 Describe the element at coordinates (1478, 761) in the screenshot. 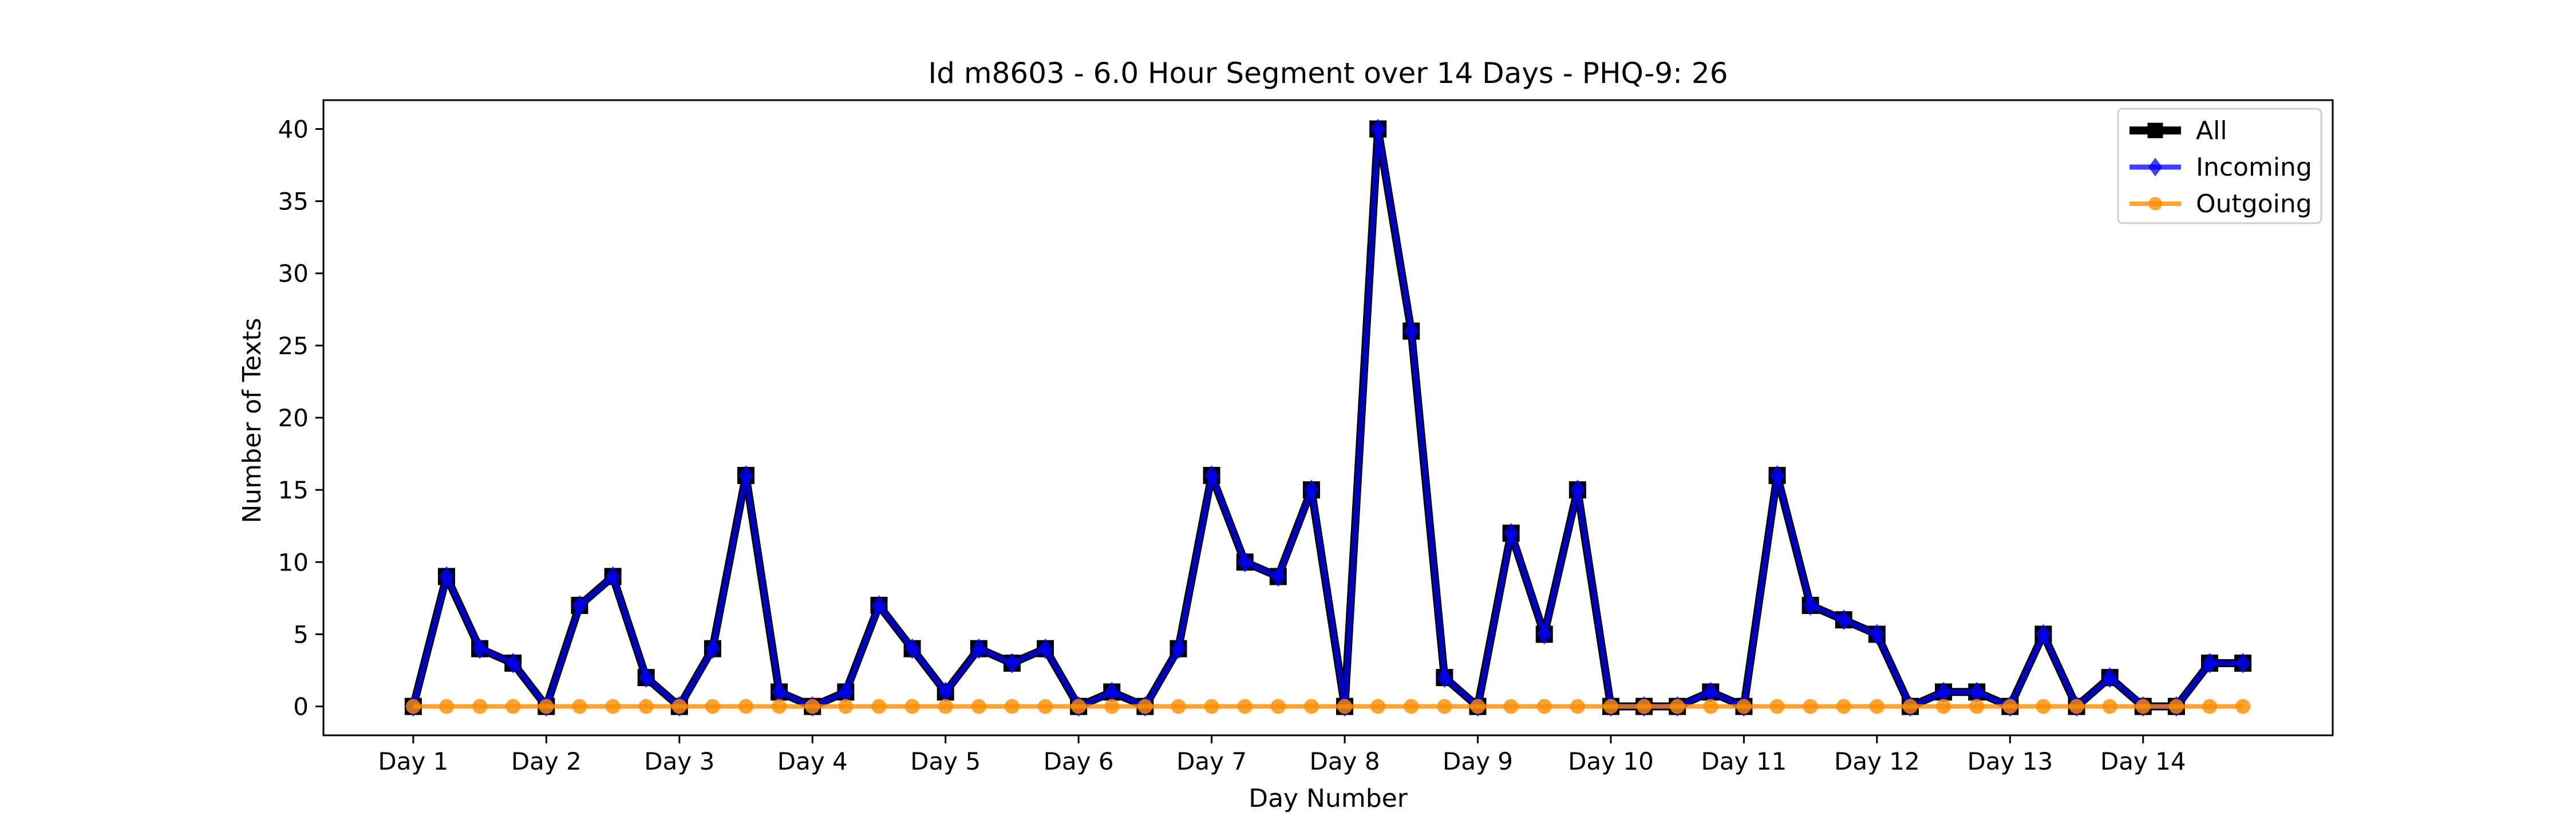

I see `x-tick-label: Day 9` at that location.